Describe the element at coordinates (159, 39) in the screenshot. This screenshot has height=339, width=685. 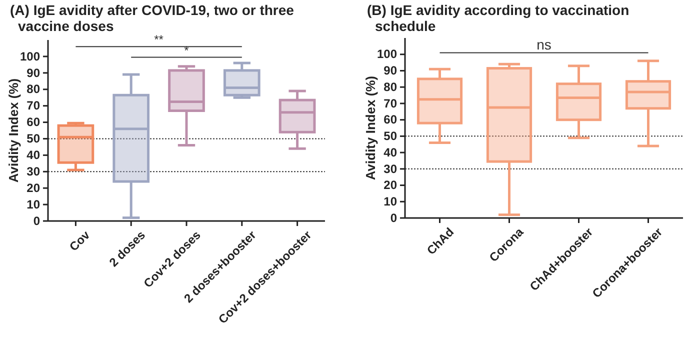
I see `annotation: **` at that location.